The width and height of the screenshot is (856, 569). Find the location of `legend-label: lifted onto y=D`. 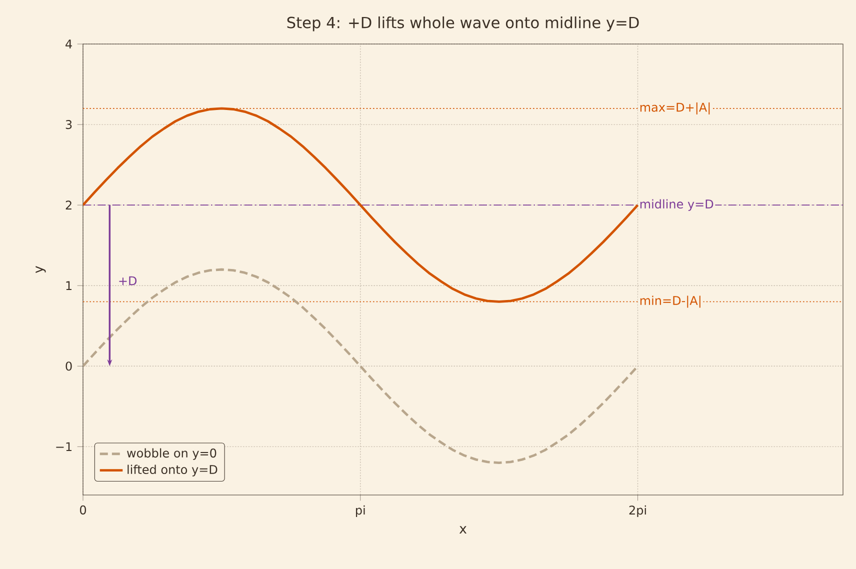

legend-label: lifted onto y=D is located at coordinates (173, 470).